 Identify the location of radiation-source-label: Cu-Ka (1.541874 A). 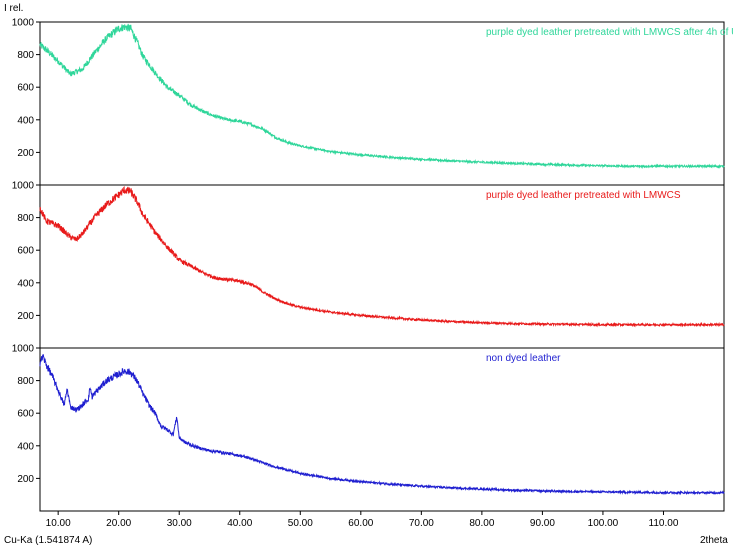
(48, 540).